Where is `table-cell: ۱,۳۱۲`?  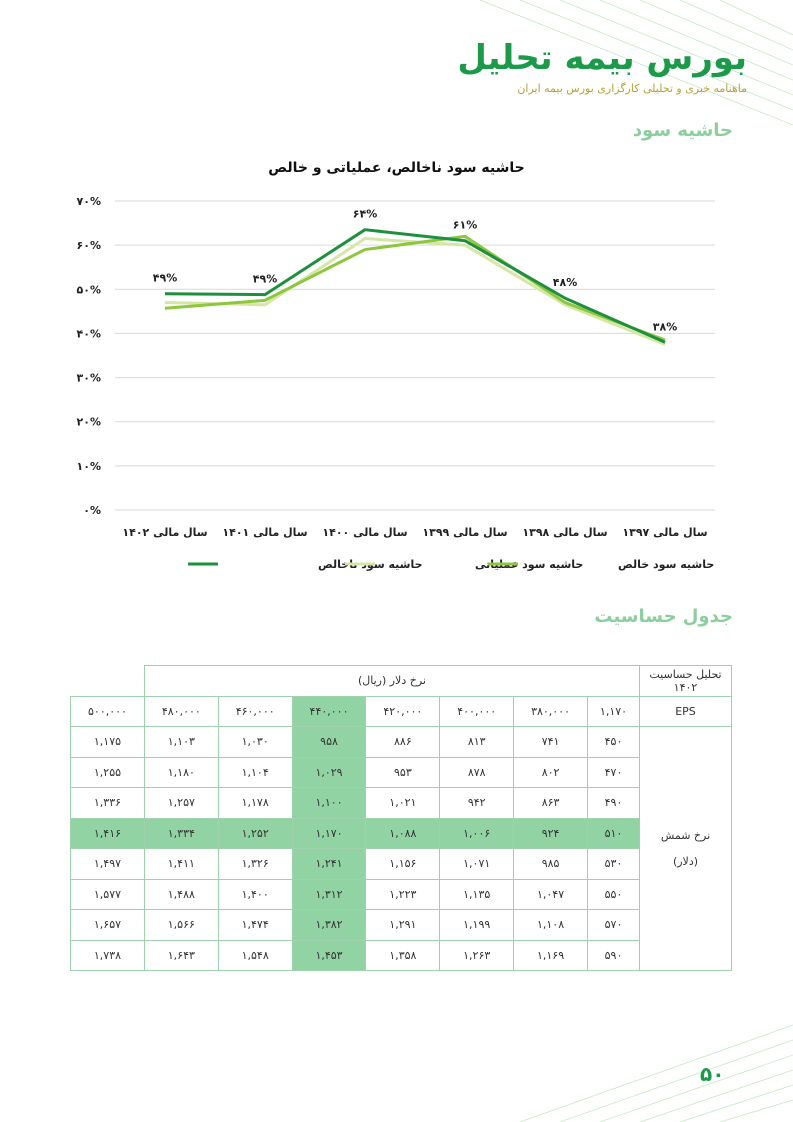 table-cell: ۱,۳۱۲ is located at coordinates (329, 894).